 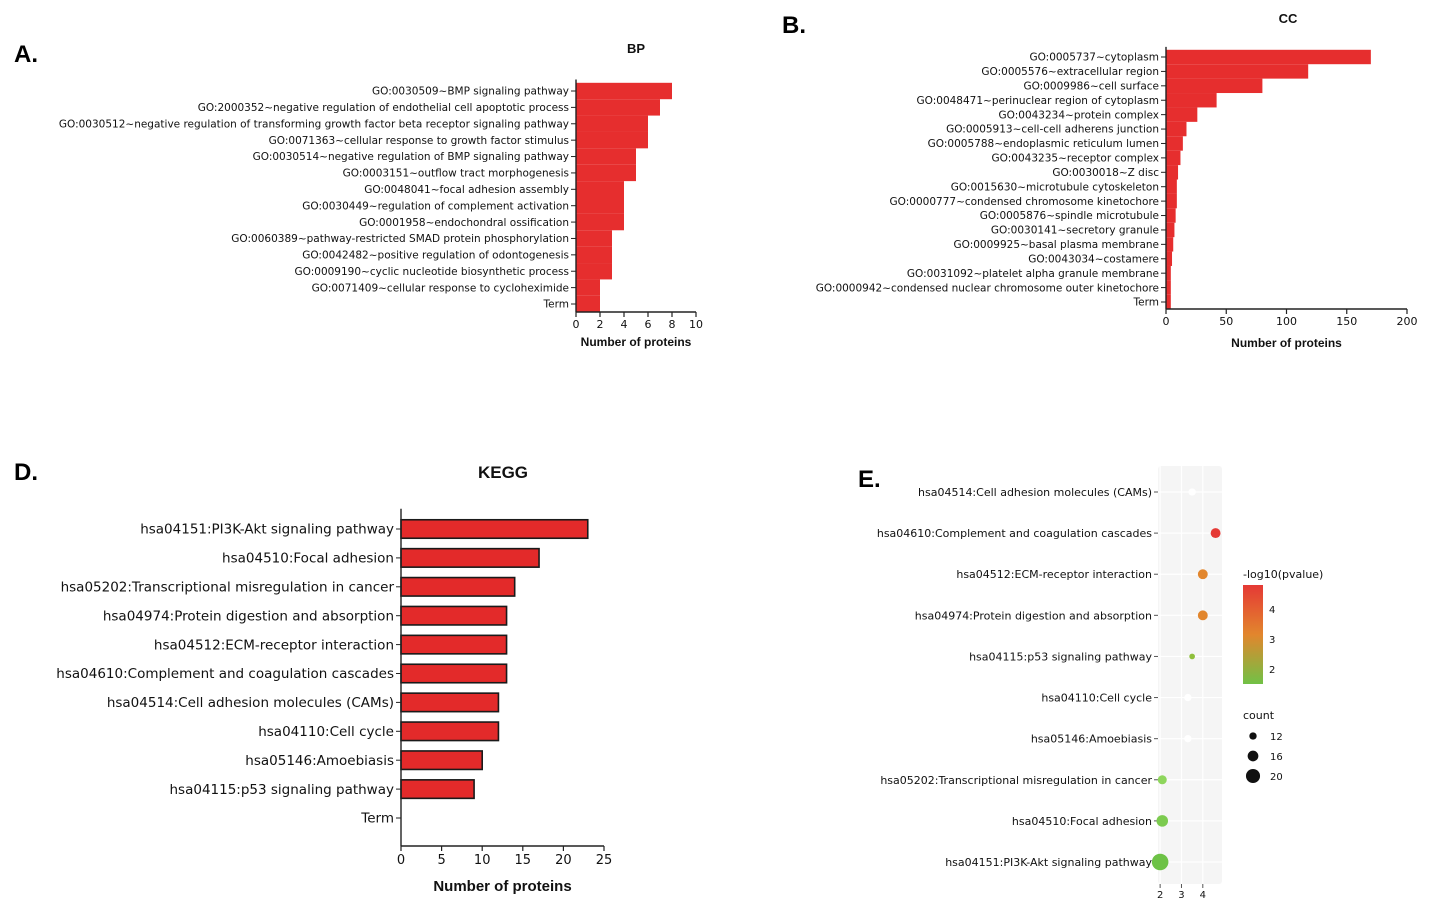 What do you see at coordinates (456, 174) in the screenshot?
I see `y-tick-label: GO:0003151~outflow tract morphogenesis` at bounding box center [456, 174].